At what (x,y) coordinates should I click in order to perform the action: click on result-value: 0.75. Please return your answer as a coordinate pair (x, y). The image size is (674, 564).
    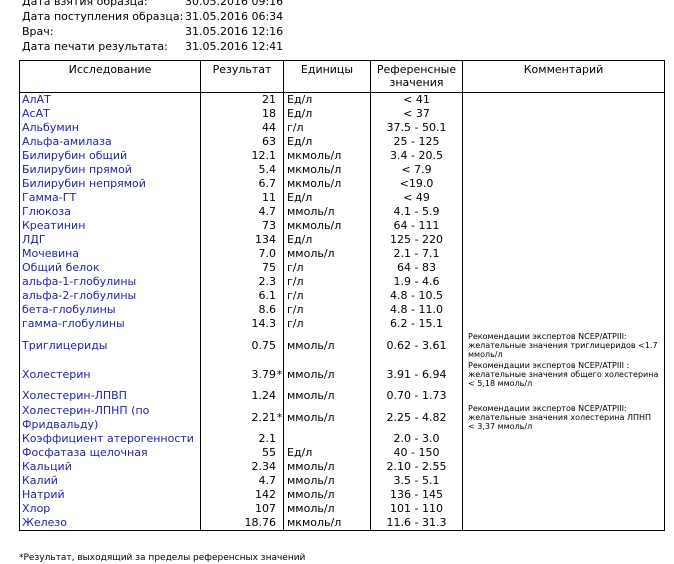
    Looking at the image, I should click on (264, 345).